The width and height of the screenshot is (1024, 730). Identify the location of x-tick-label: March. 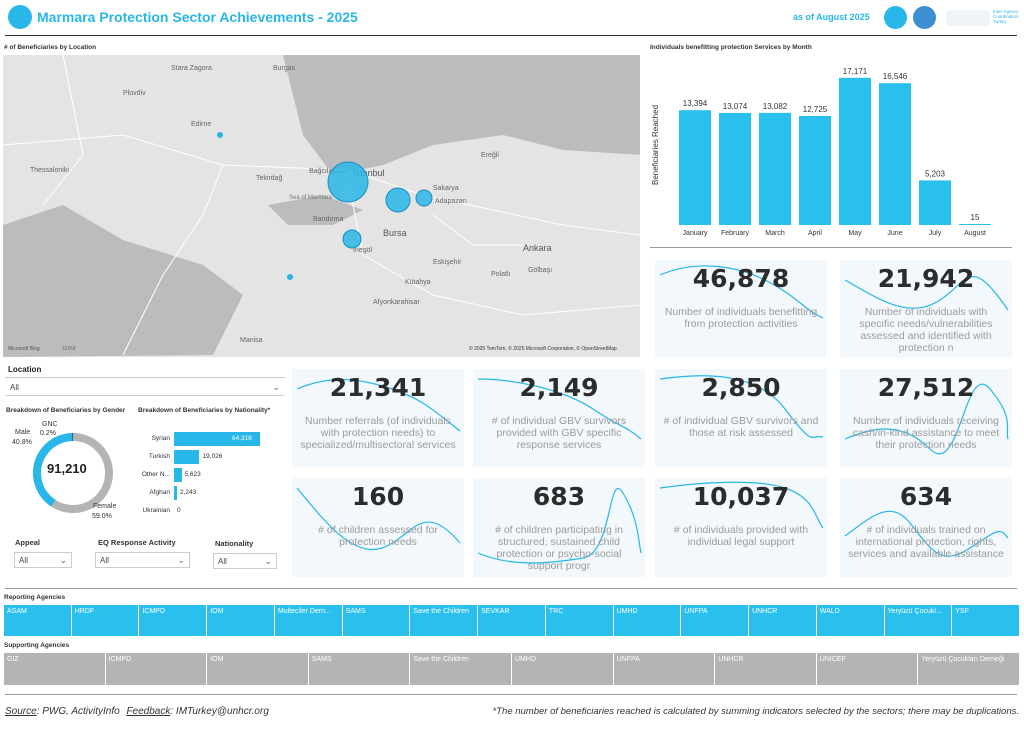
(775, 233).